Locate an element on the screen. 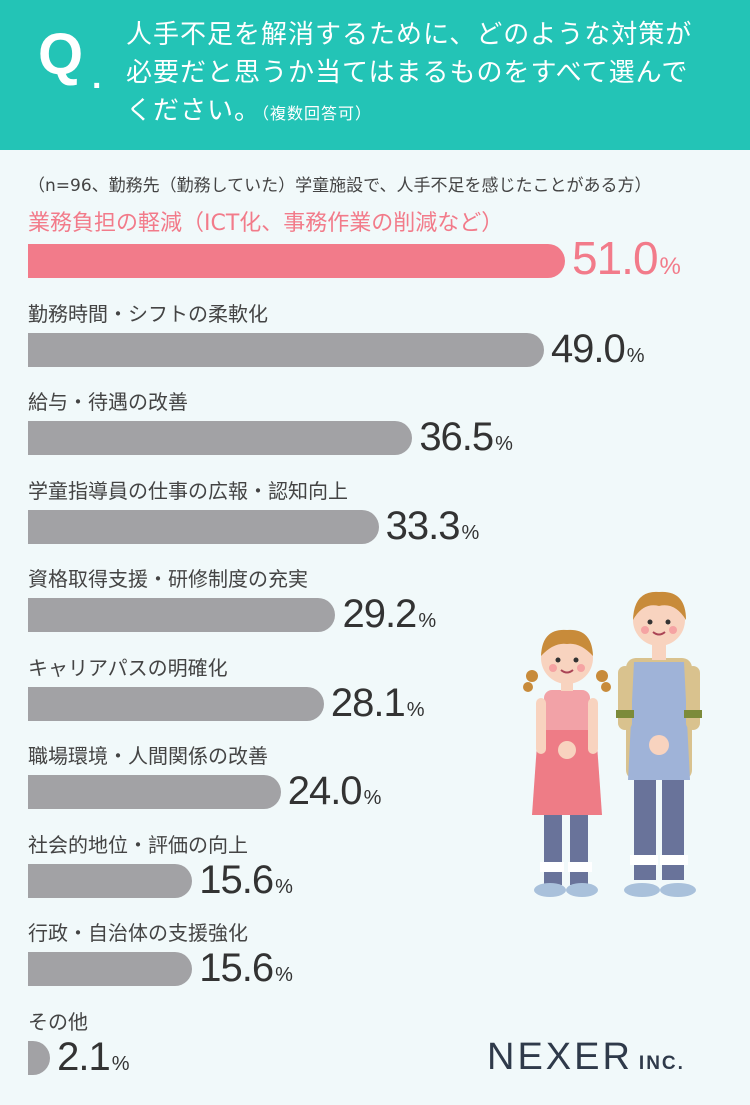  value-number: 28.1 is located at coordinates (368, 702).